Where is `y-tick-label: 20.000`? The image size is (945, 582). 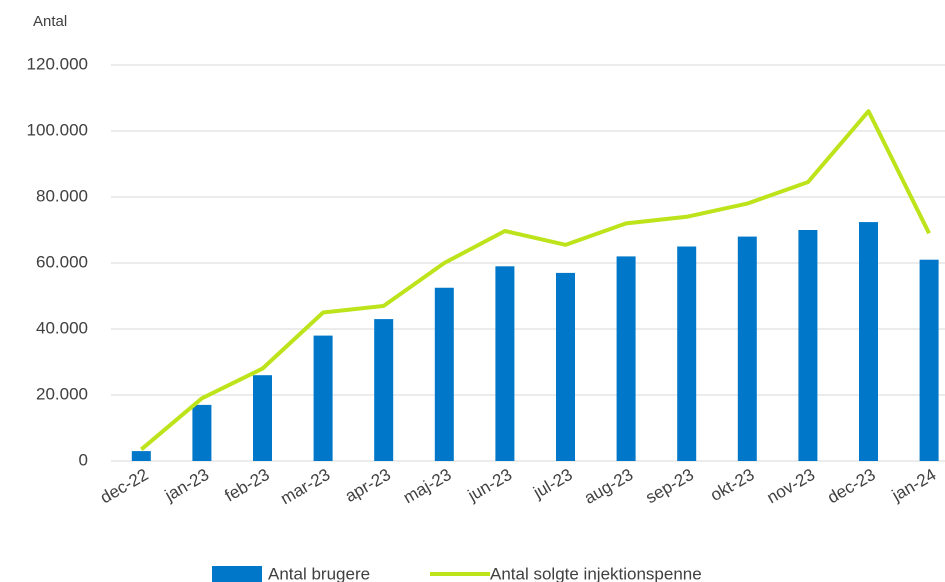
y-tick-label: 20.000 is located at coordinates (62, 393).